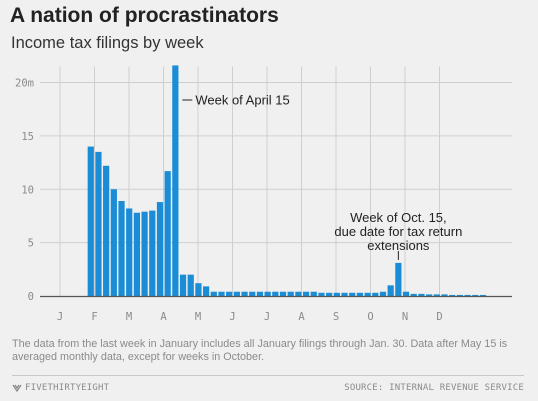  Describe the element at coordinates (434, 388) in the screenshot. I see `source-credit: SOURCE: INTERNAL REVENUE SERVICE` at that location.